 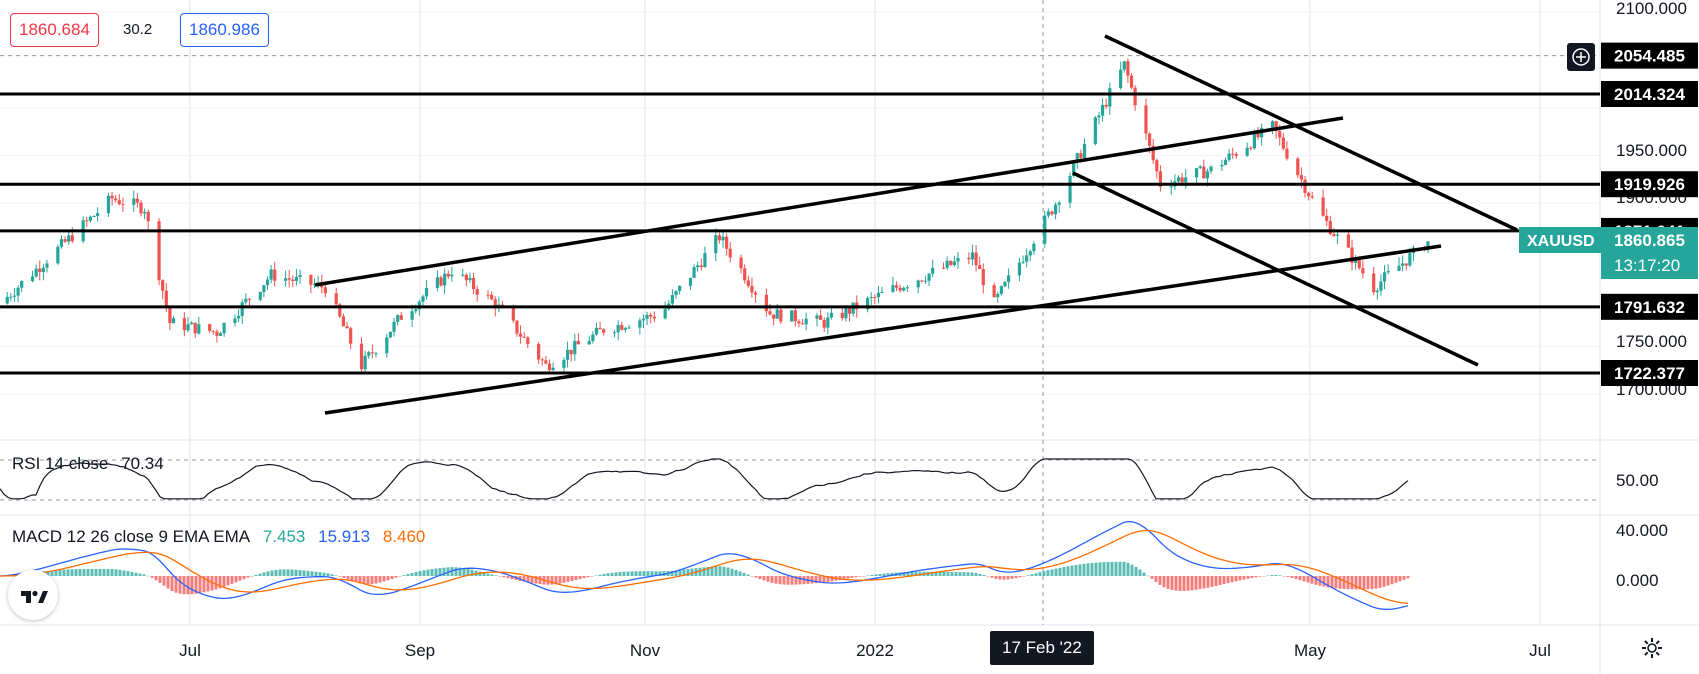 I want to click on rsi-legend: RSI 14 close 70.34, so click(x=92, y=464).